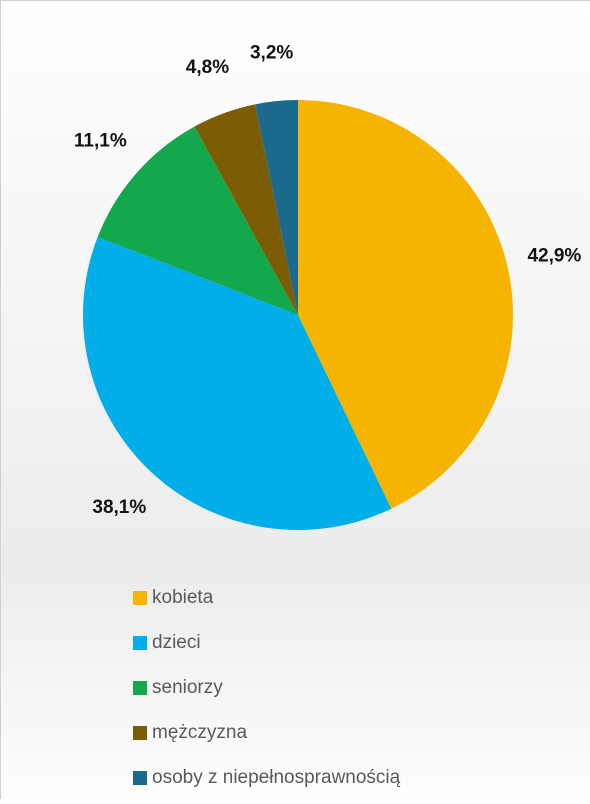 The height and width of the screenshot is (804, 590). I want to click on data-label: 38,1%, so click(119, 507).